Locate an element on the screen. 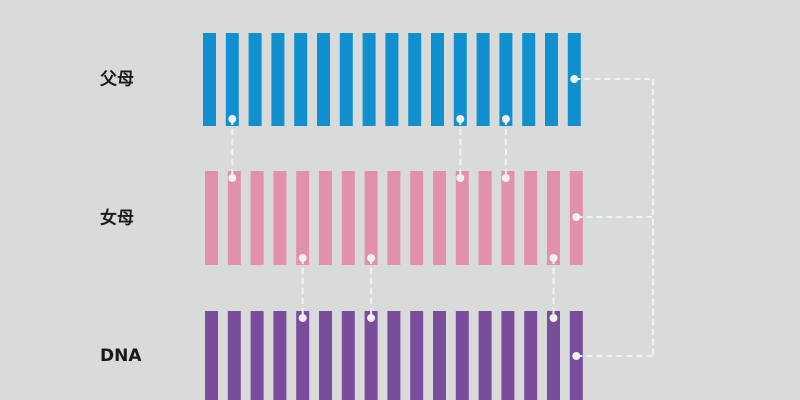 The image size is (800, 400). row-label-dna: DNA is located at coordinates (121, 356).